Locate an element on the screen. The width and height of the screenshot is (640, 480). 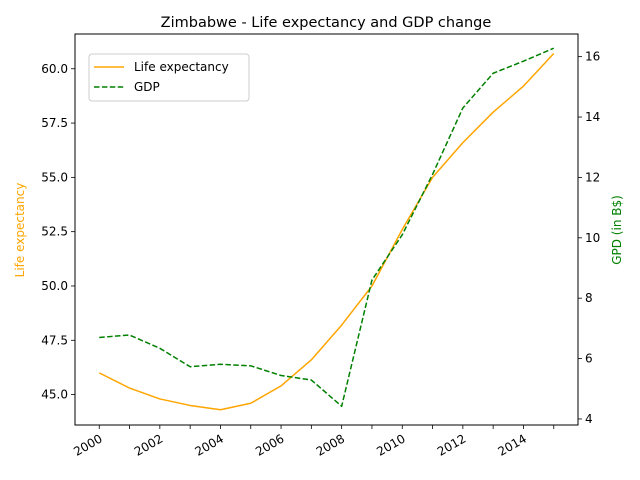
x-tick-label: 2008 is located at coordinates (330, 444).